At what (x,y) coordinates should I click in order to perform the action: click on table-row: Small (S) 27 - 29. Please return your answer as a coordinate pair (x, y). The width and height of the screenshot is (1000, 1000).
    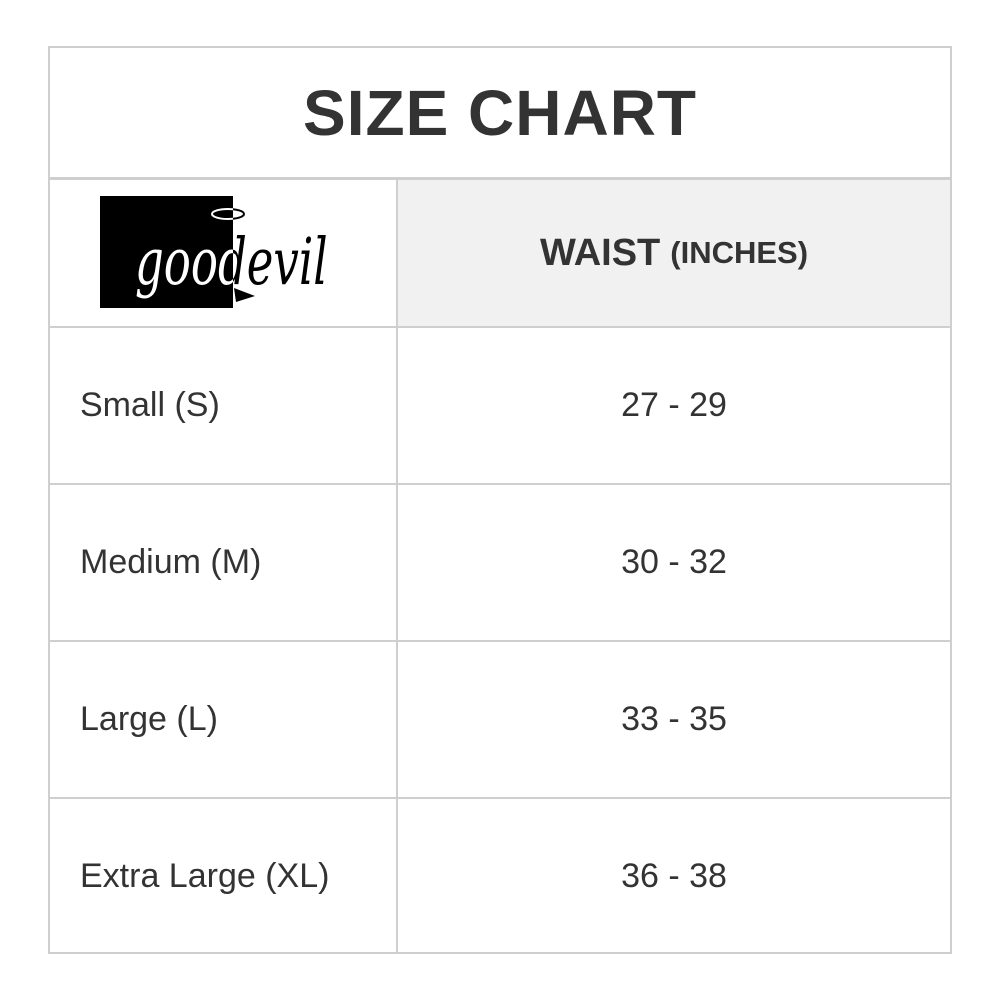
    Looking at the image, I should click on (500, 406).